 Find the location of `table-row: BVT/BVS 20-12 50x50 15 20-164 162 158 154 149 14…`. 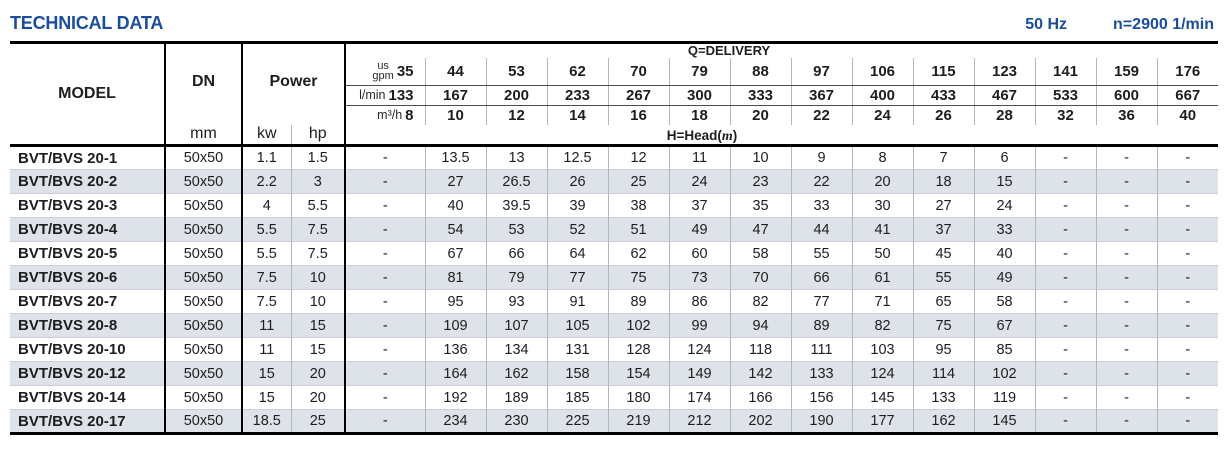

table-row: BVT/BVS 20-12 50x50 15 20-164 162 158 154 149 14… is located at coordinates (614, 373).